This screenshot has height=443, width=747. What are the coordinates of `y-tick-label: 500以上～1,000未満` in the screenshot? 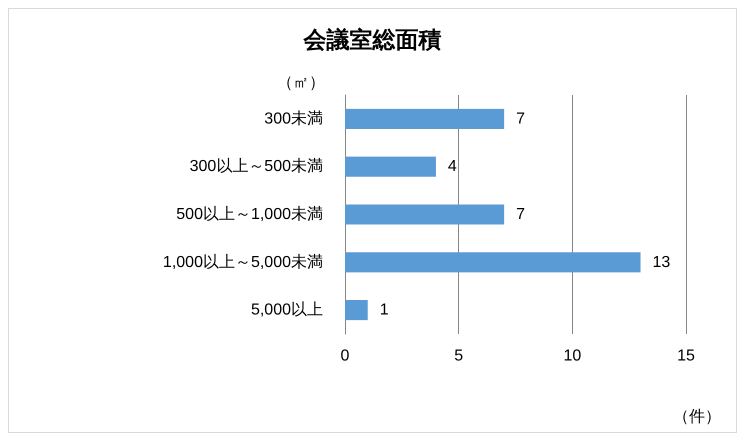 It's located at (249, 214).